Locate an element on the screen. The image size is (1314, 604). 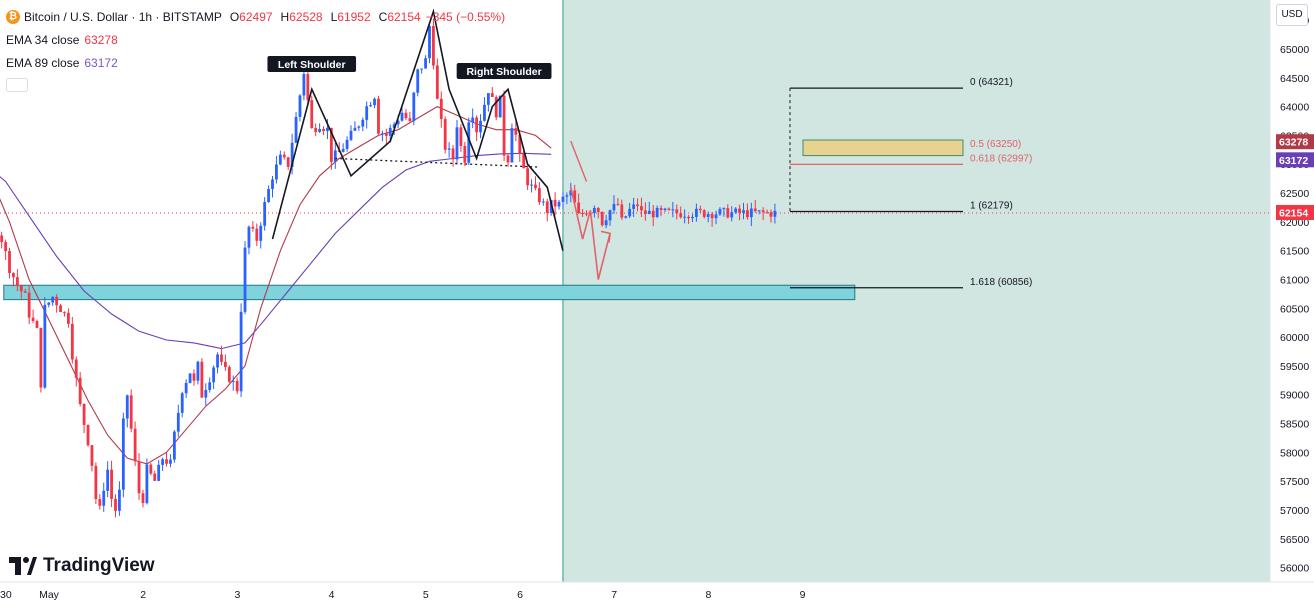
open-label: O is located at coordinates (234, 16).